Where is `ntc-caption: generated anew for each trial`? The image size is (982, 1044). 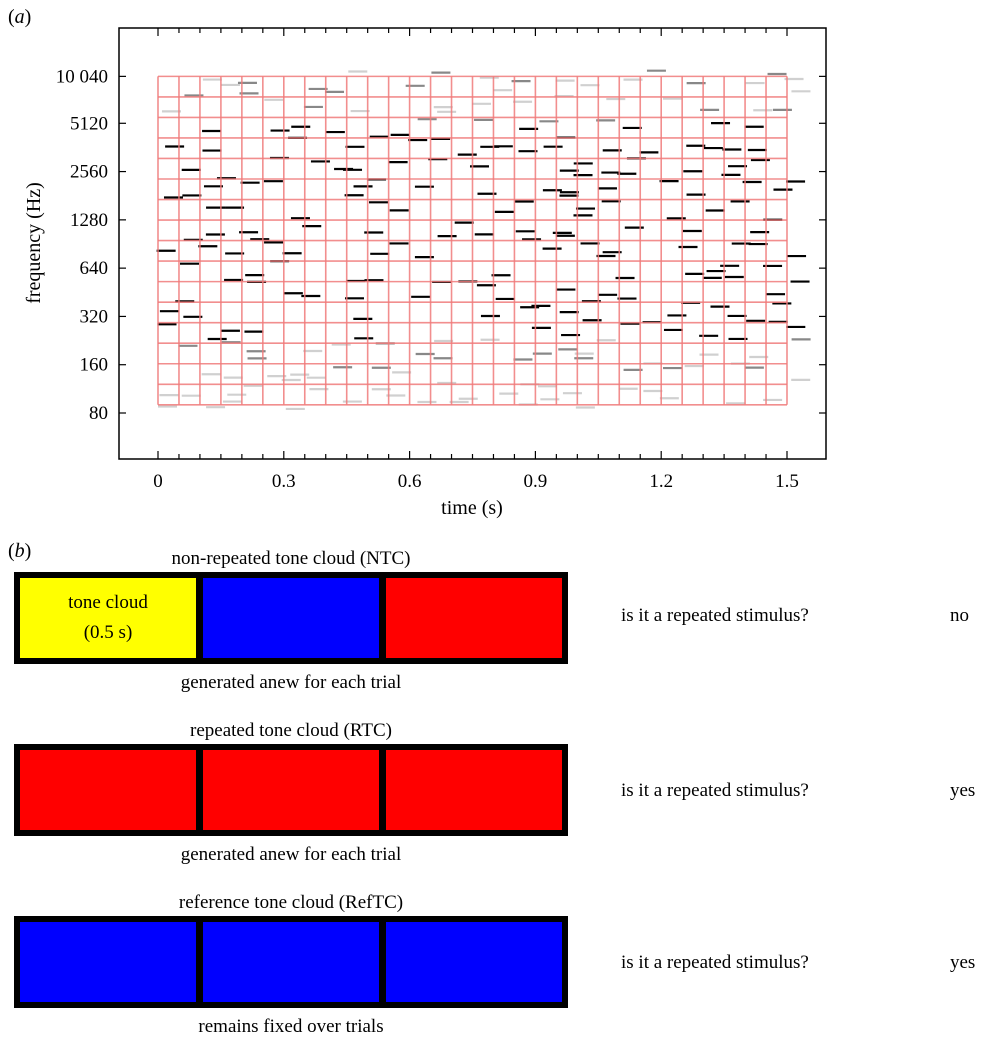 ntc-caption: generated anew for each trial is located at coordinates (291, 682).